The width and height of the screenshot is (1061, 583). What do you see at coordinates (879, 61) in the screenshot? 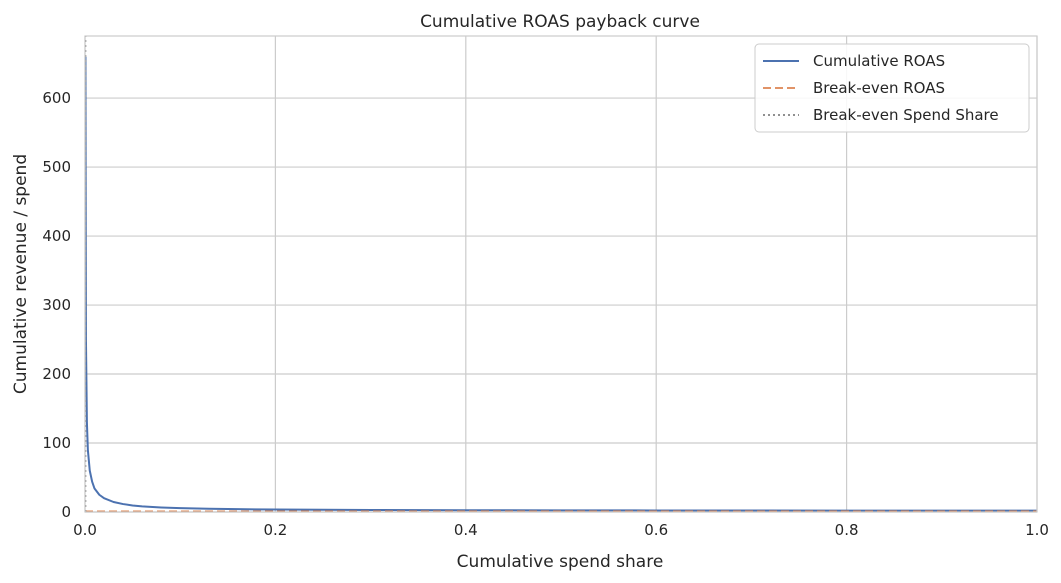
I see `legend-label: Cumulative ROAS` at bounding box center [879, 61].